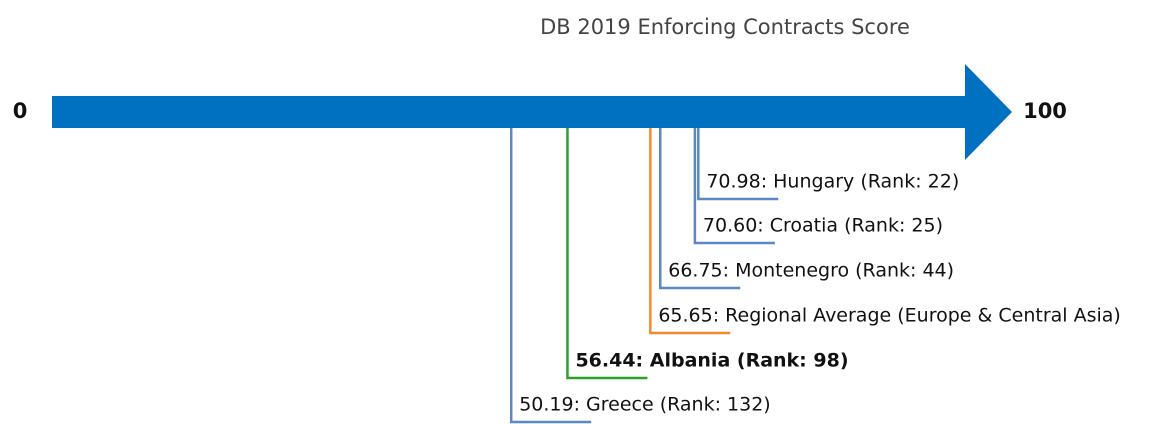  Describe the element at coordinates (823, 226) in the screenshot. I see `value-label: 70.60: Croatia (Rank: 25)` at that location.